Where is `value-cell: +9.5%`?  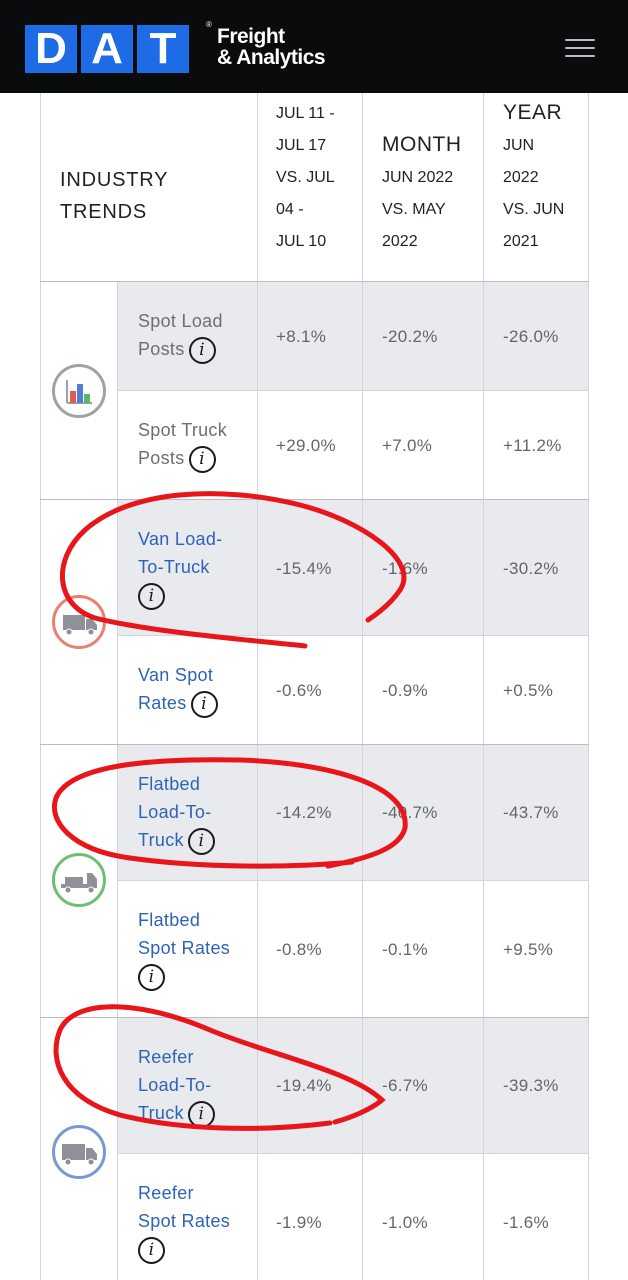
value-cell: +9.5% is located at coordinates (528, 949).